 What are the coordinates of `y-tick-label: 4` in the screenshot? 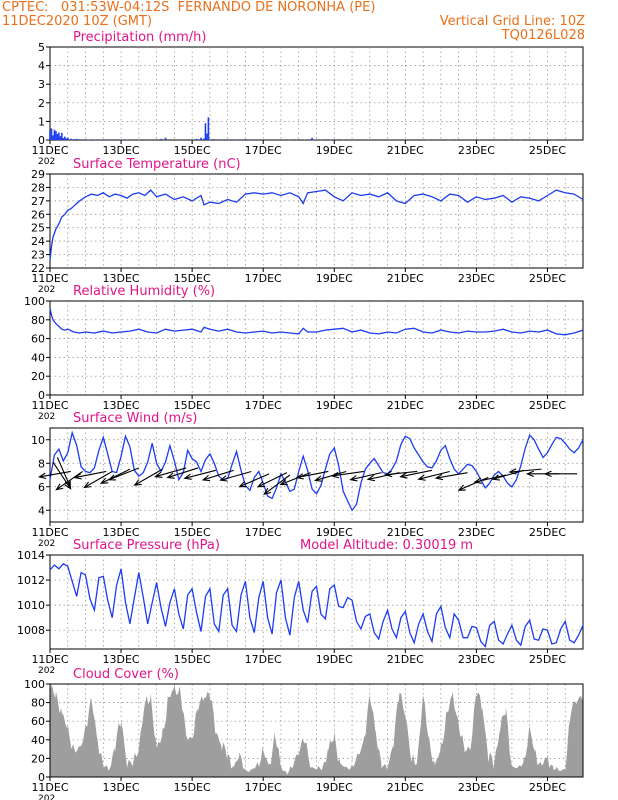 It's located at (41, 66).